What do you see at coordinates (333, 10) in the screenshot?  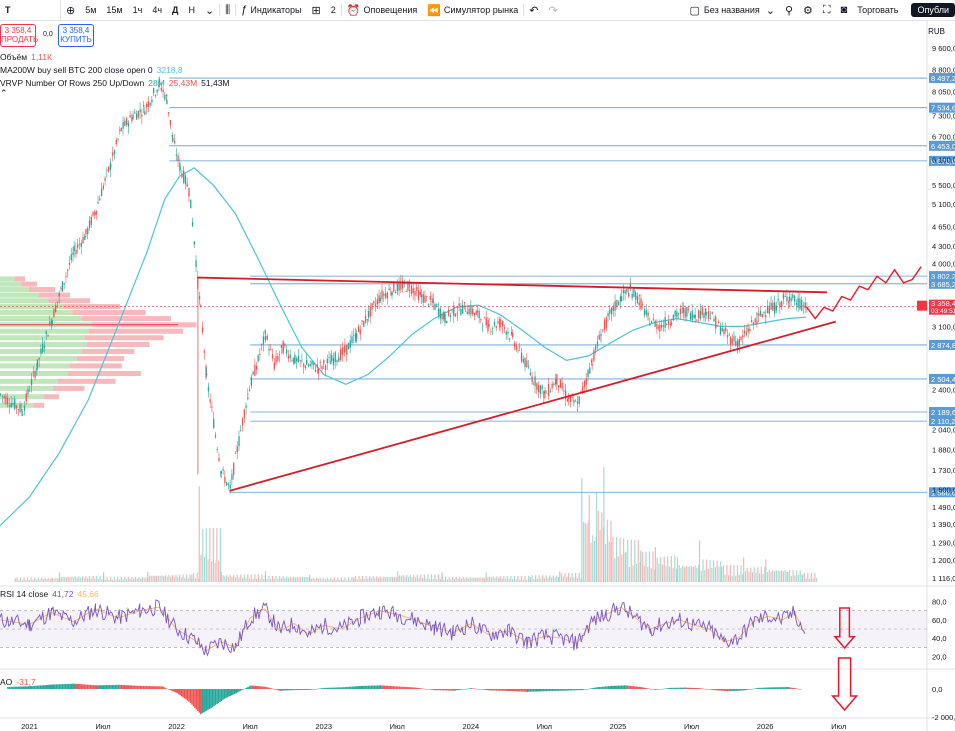 I see `layouts-count: 2` at bounding box center [333, 10].